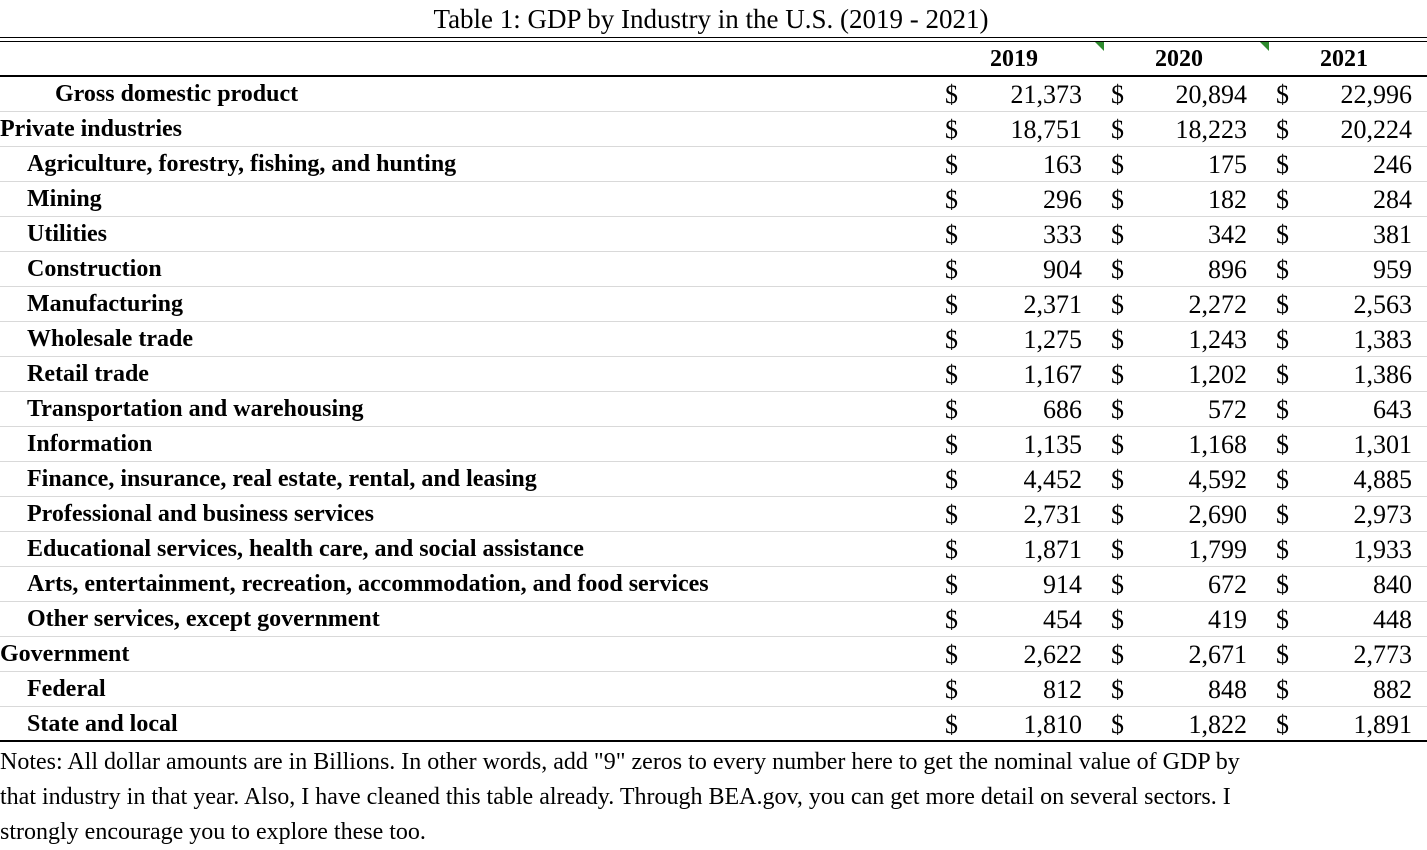 The height and width of the screenshot is (850, 1427). I want to click on table-row: Manufacturing $2,371 $2,272 $2,563, so click(713, 304).